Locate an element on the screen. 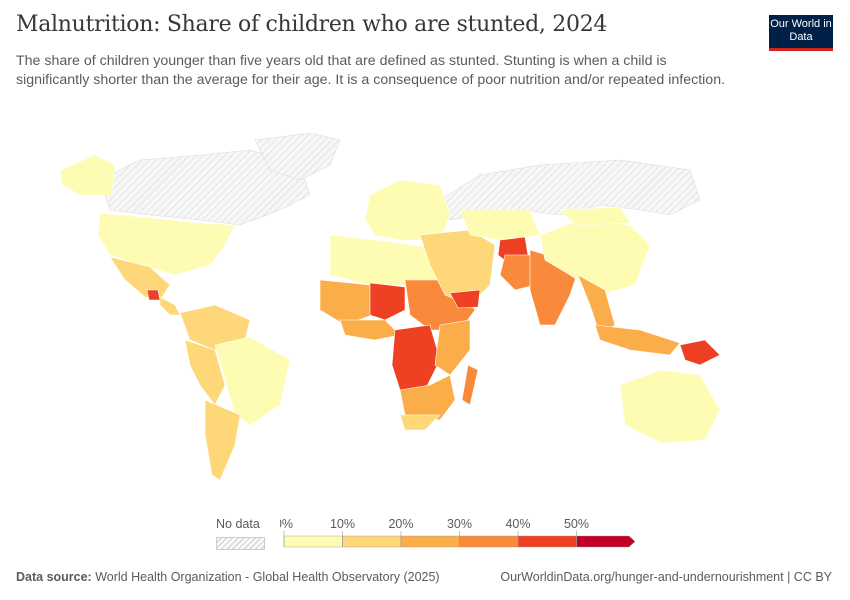 The height and width of the screenshot is (600, 850). region-west-africa-coast is located at coordinates (370, 330).